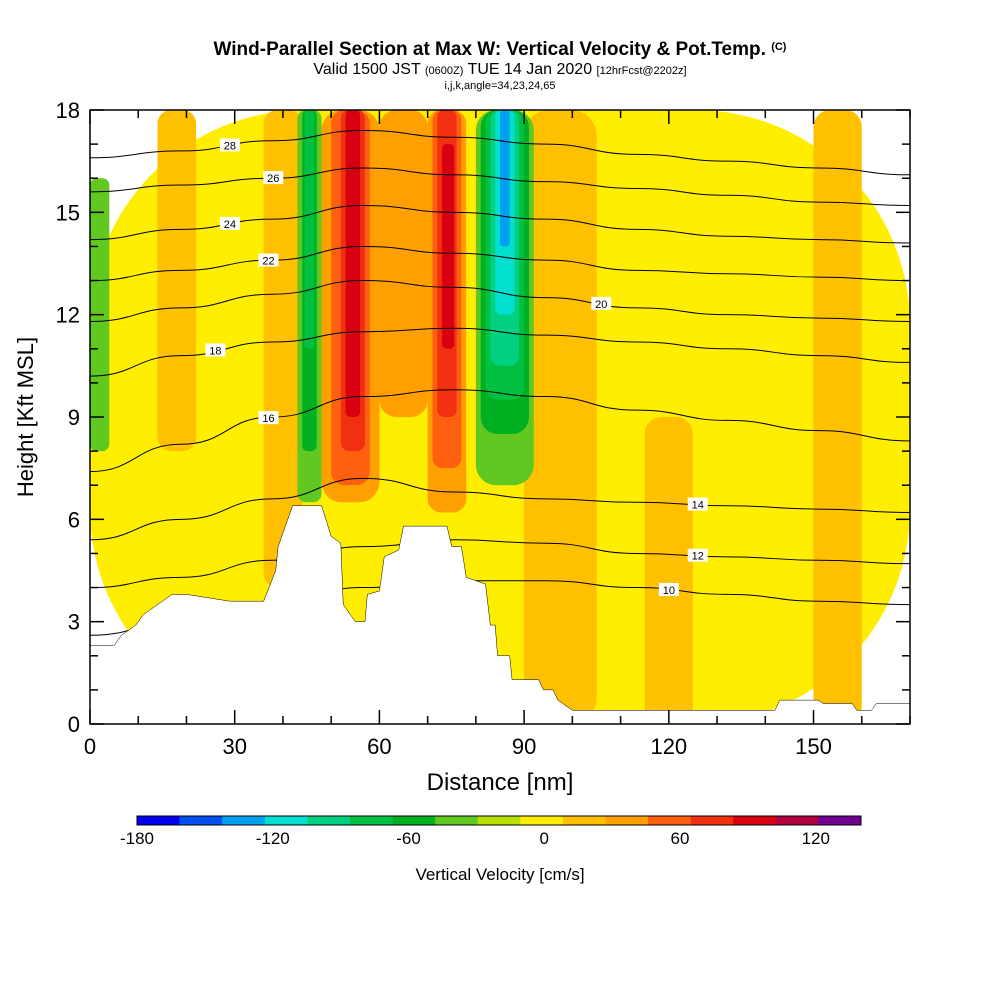  What do you see at coordinates (74, 724) in the screenshot?
I see `y-tick-label: 0` at bounding box center [74, 724].